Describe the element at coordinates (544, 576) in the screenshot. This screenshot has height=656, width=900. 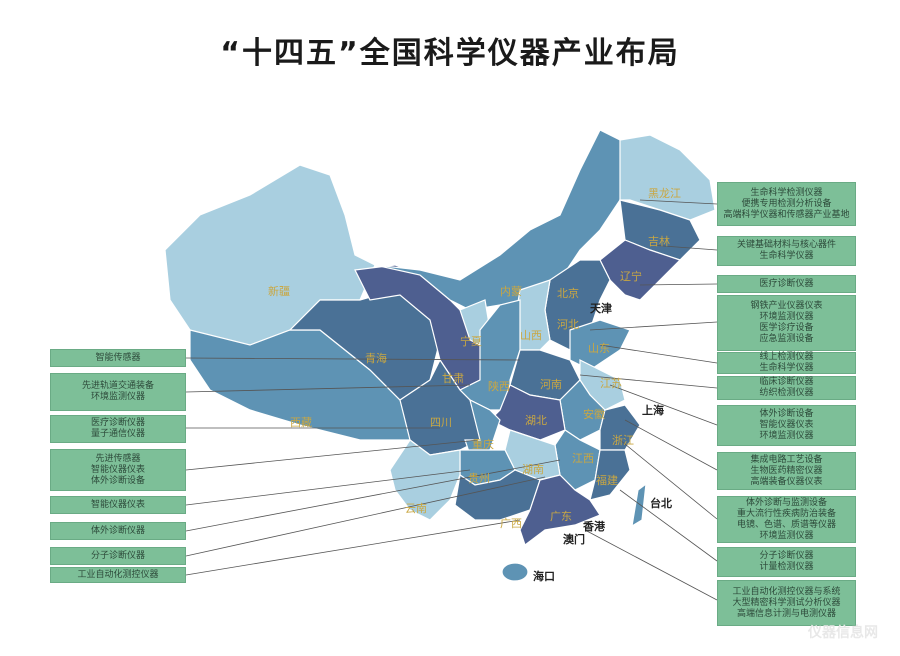
I see `city-label: 海口` at that location.